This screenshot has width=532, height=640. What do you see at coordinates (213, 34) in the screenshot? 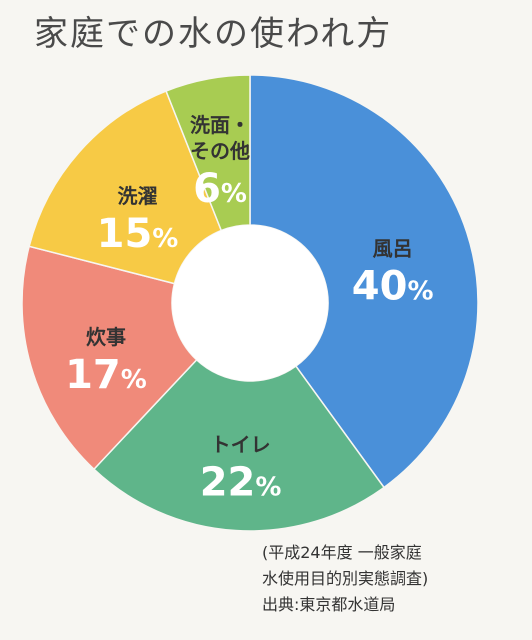
I see `chart-title: 家庭での水の使われ方` at bounding box center [213, 34].